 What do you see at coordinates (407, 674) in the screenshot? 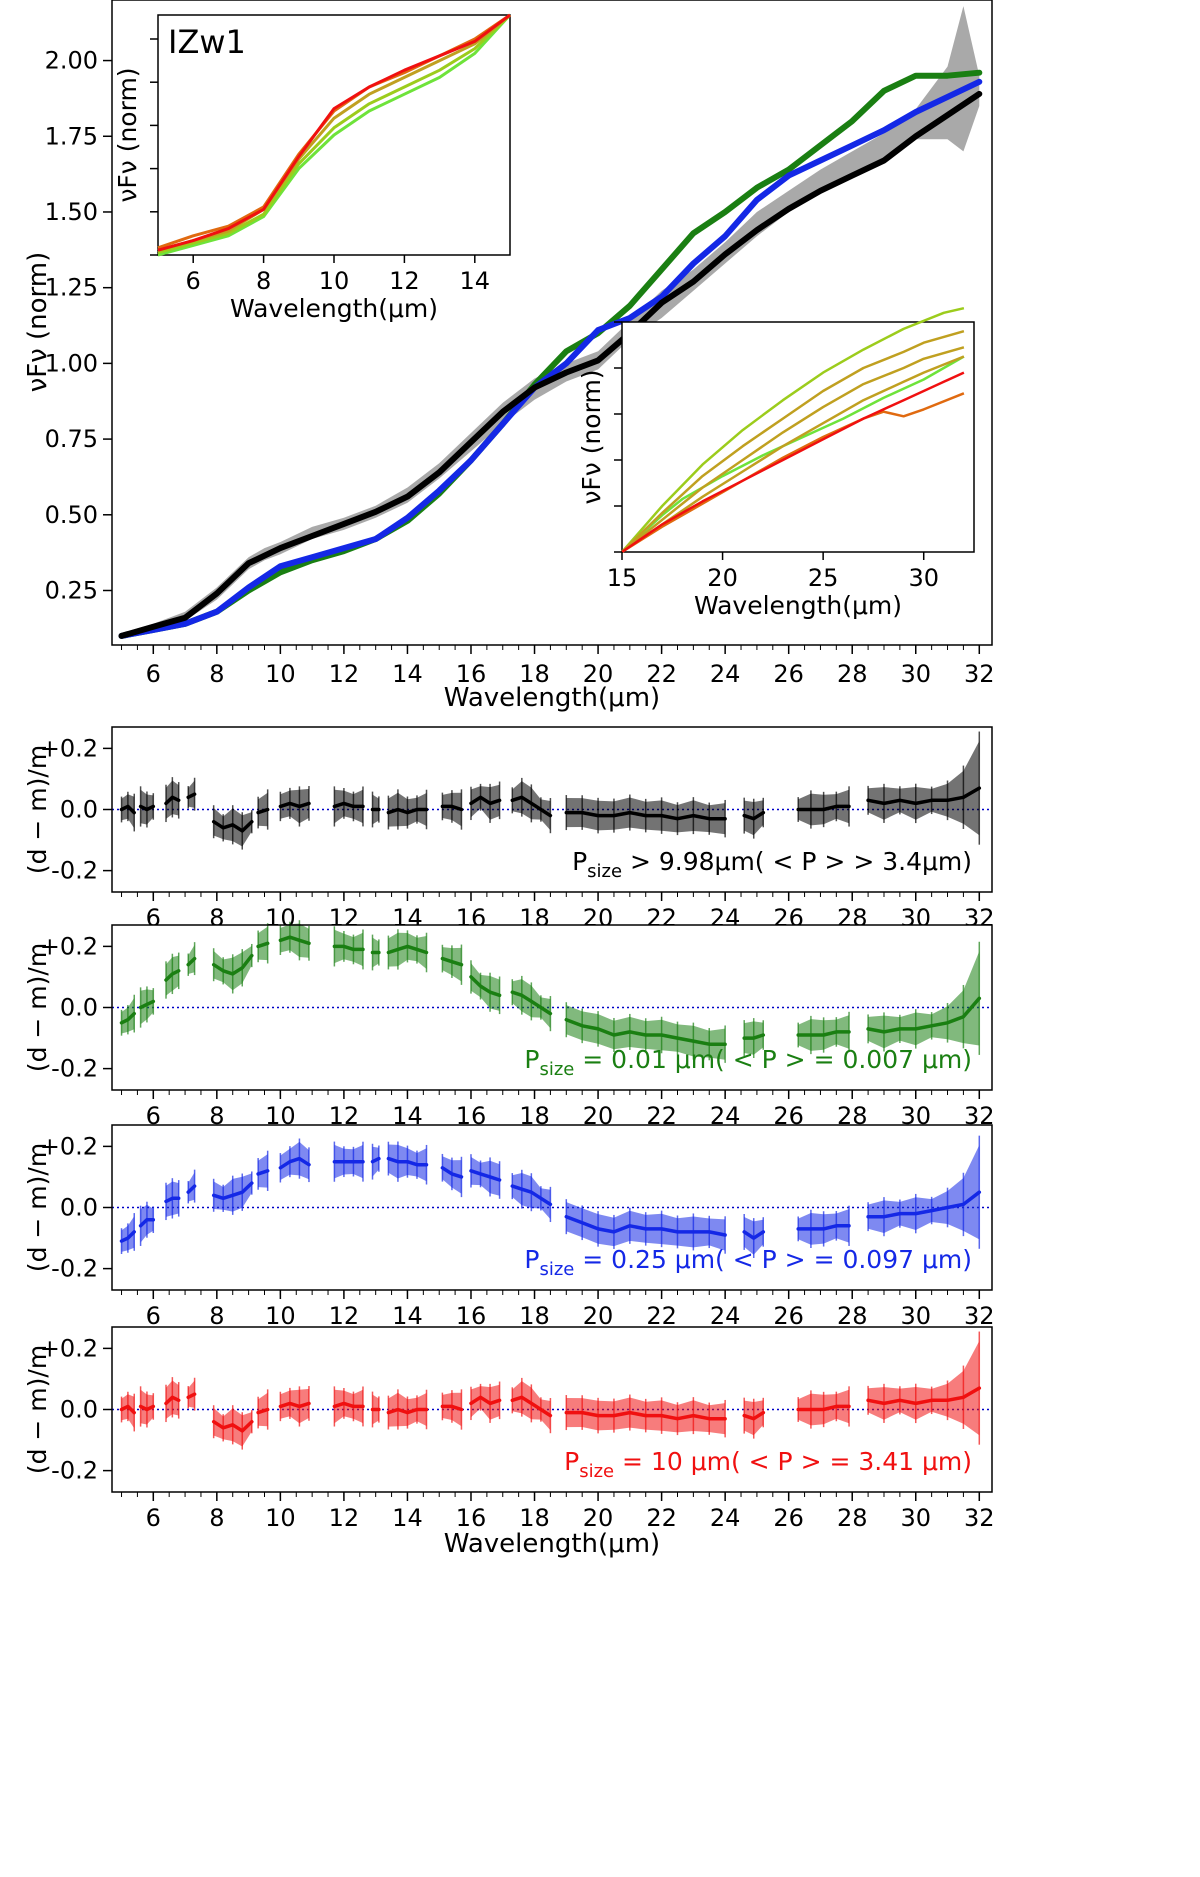
I see `x-tick-label: 14` at bounding box center [407, 674].